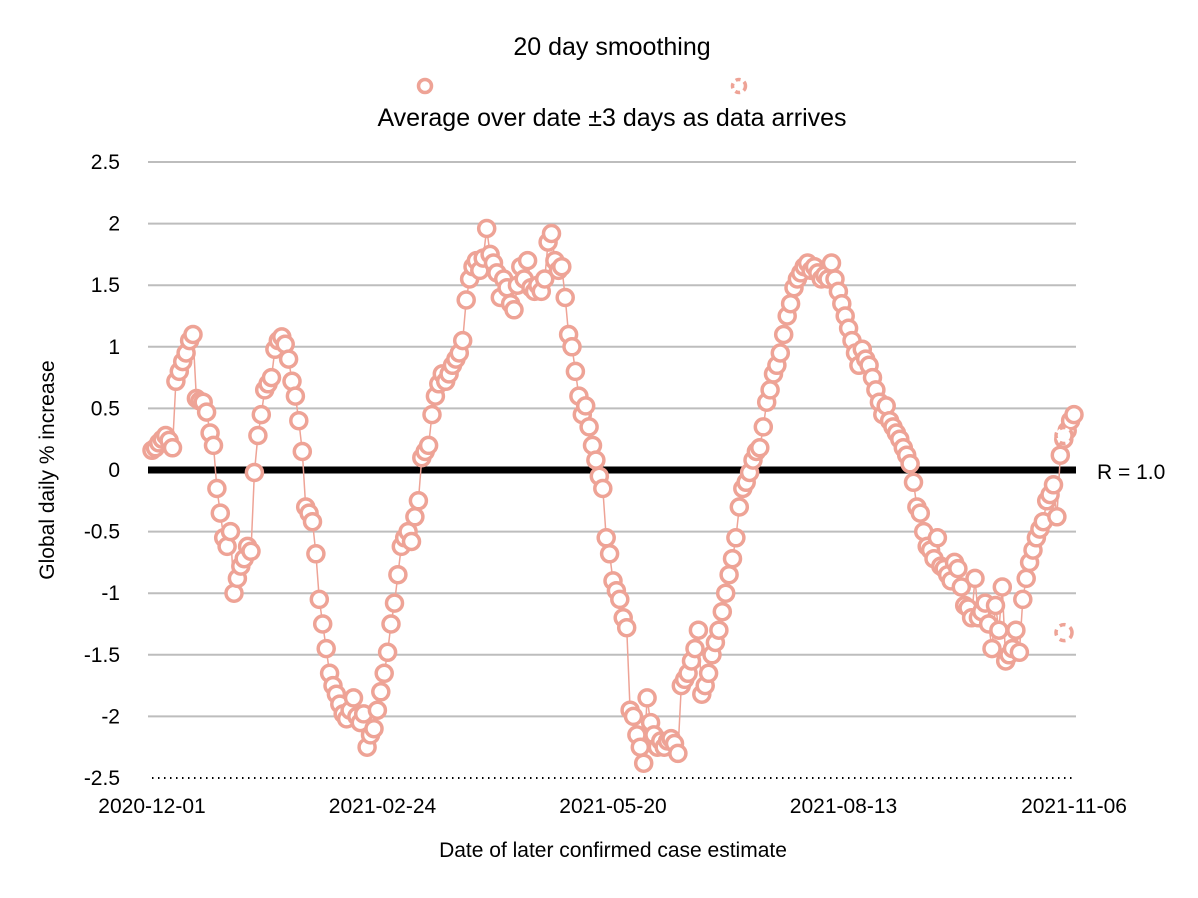 This screenshot has height=898, width=1198. Describe the element at coordinates (105, 162) in the screenshot. I see `y-tick-label: 2.5` at that location.